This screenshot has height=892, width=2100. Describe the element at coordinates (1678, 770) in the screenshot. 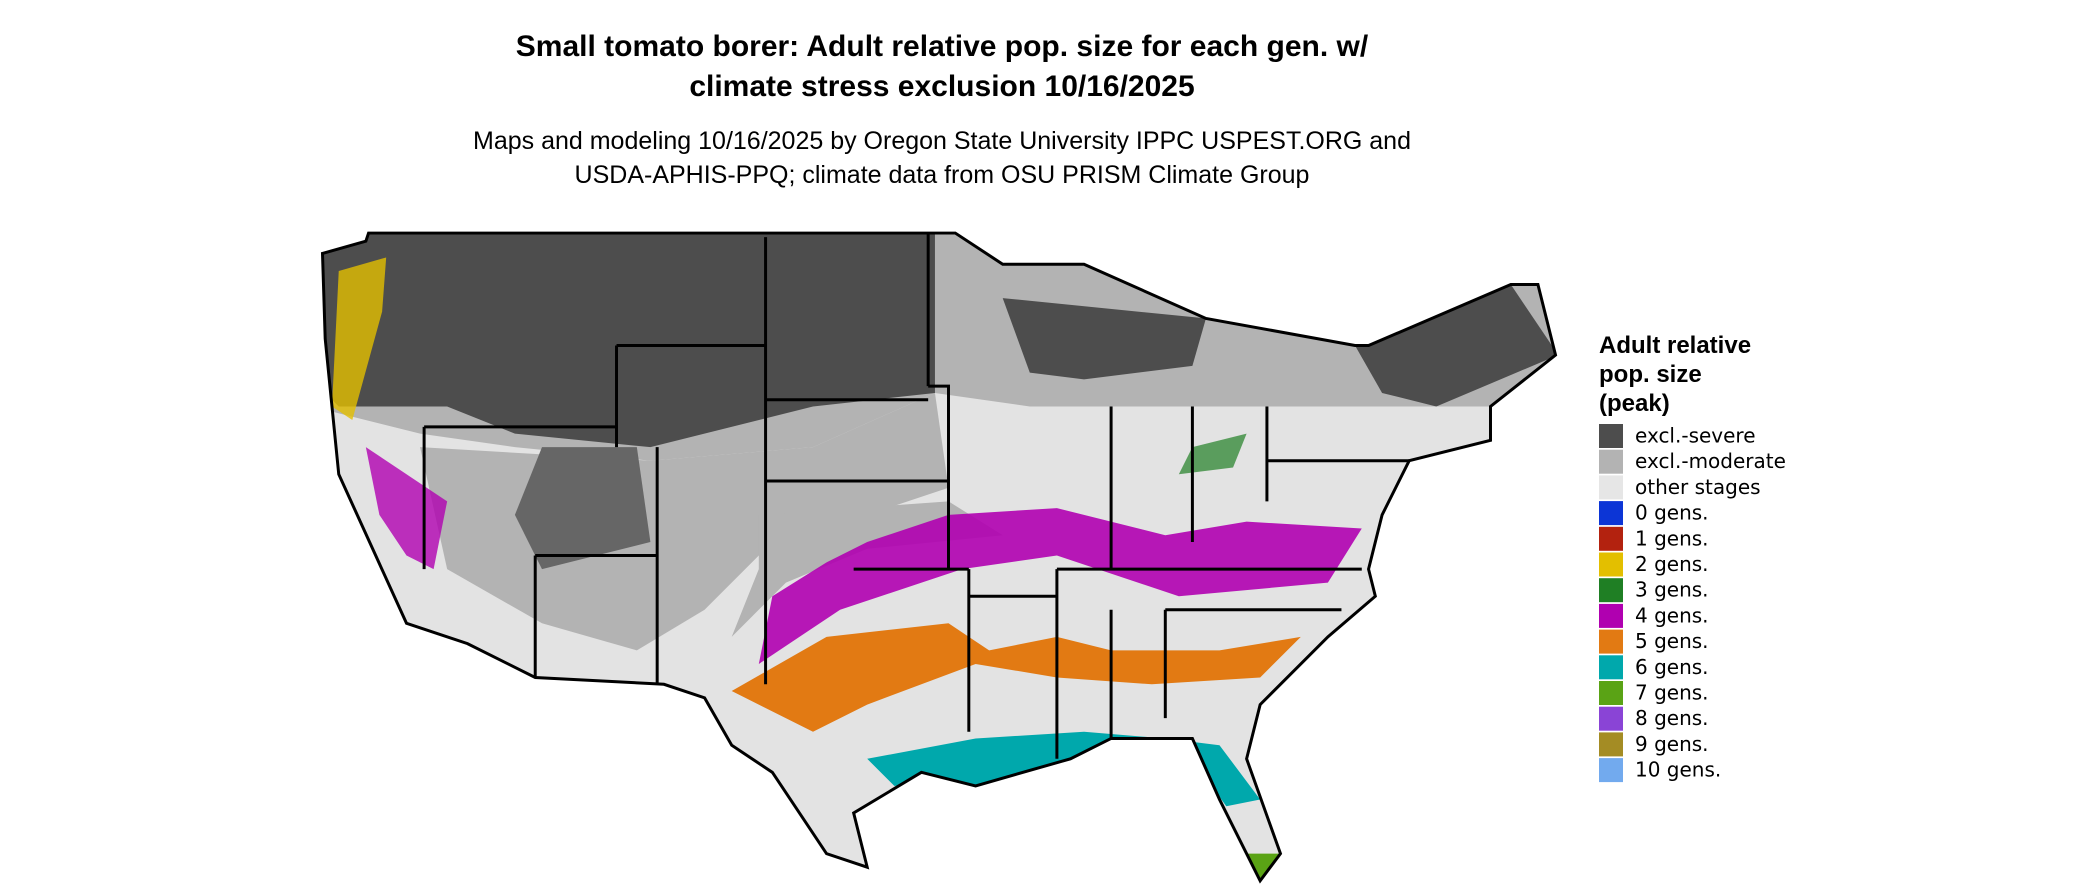

I see `legend-label: 10 gens.` at that location.